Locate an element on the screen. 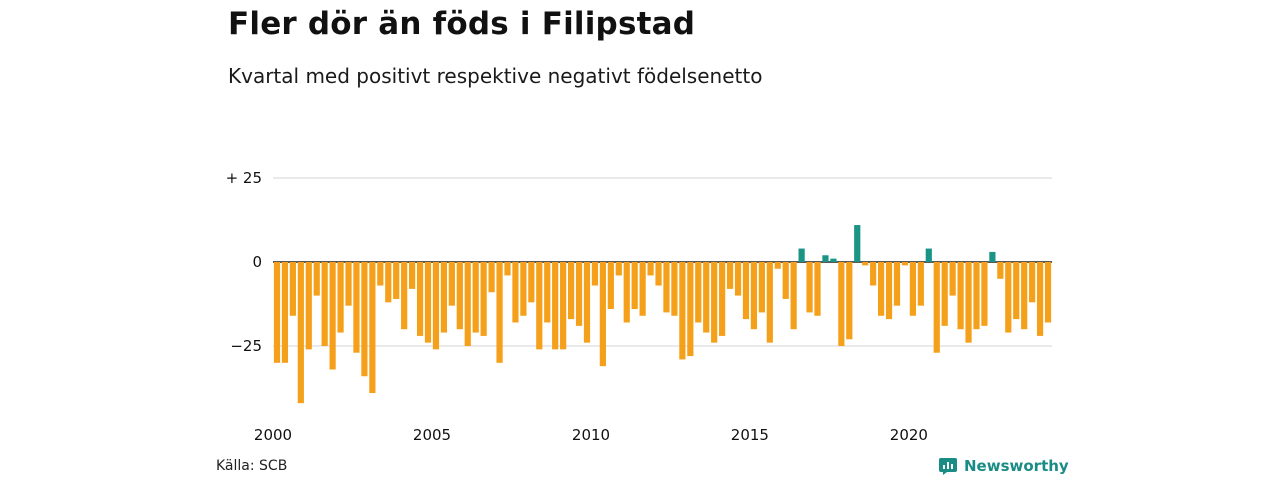 This screenshot has height=480, width=1280. y-tick-label: −25 is located at coordinates (246, 346).